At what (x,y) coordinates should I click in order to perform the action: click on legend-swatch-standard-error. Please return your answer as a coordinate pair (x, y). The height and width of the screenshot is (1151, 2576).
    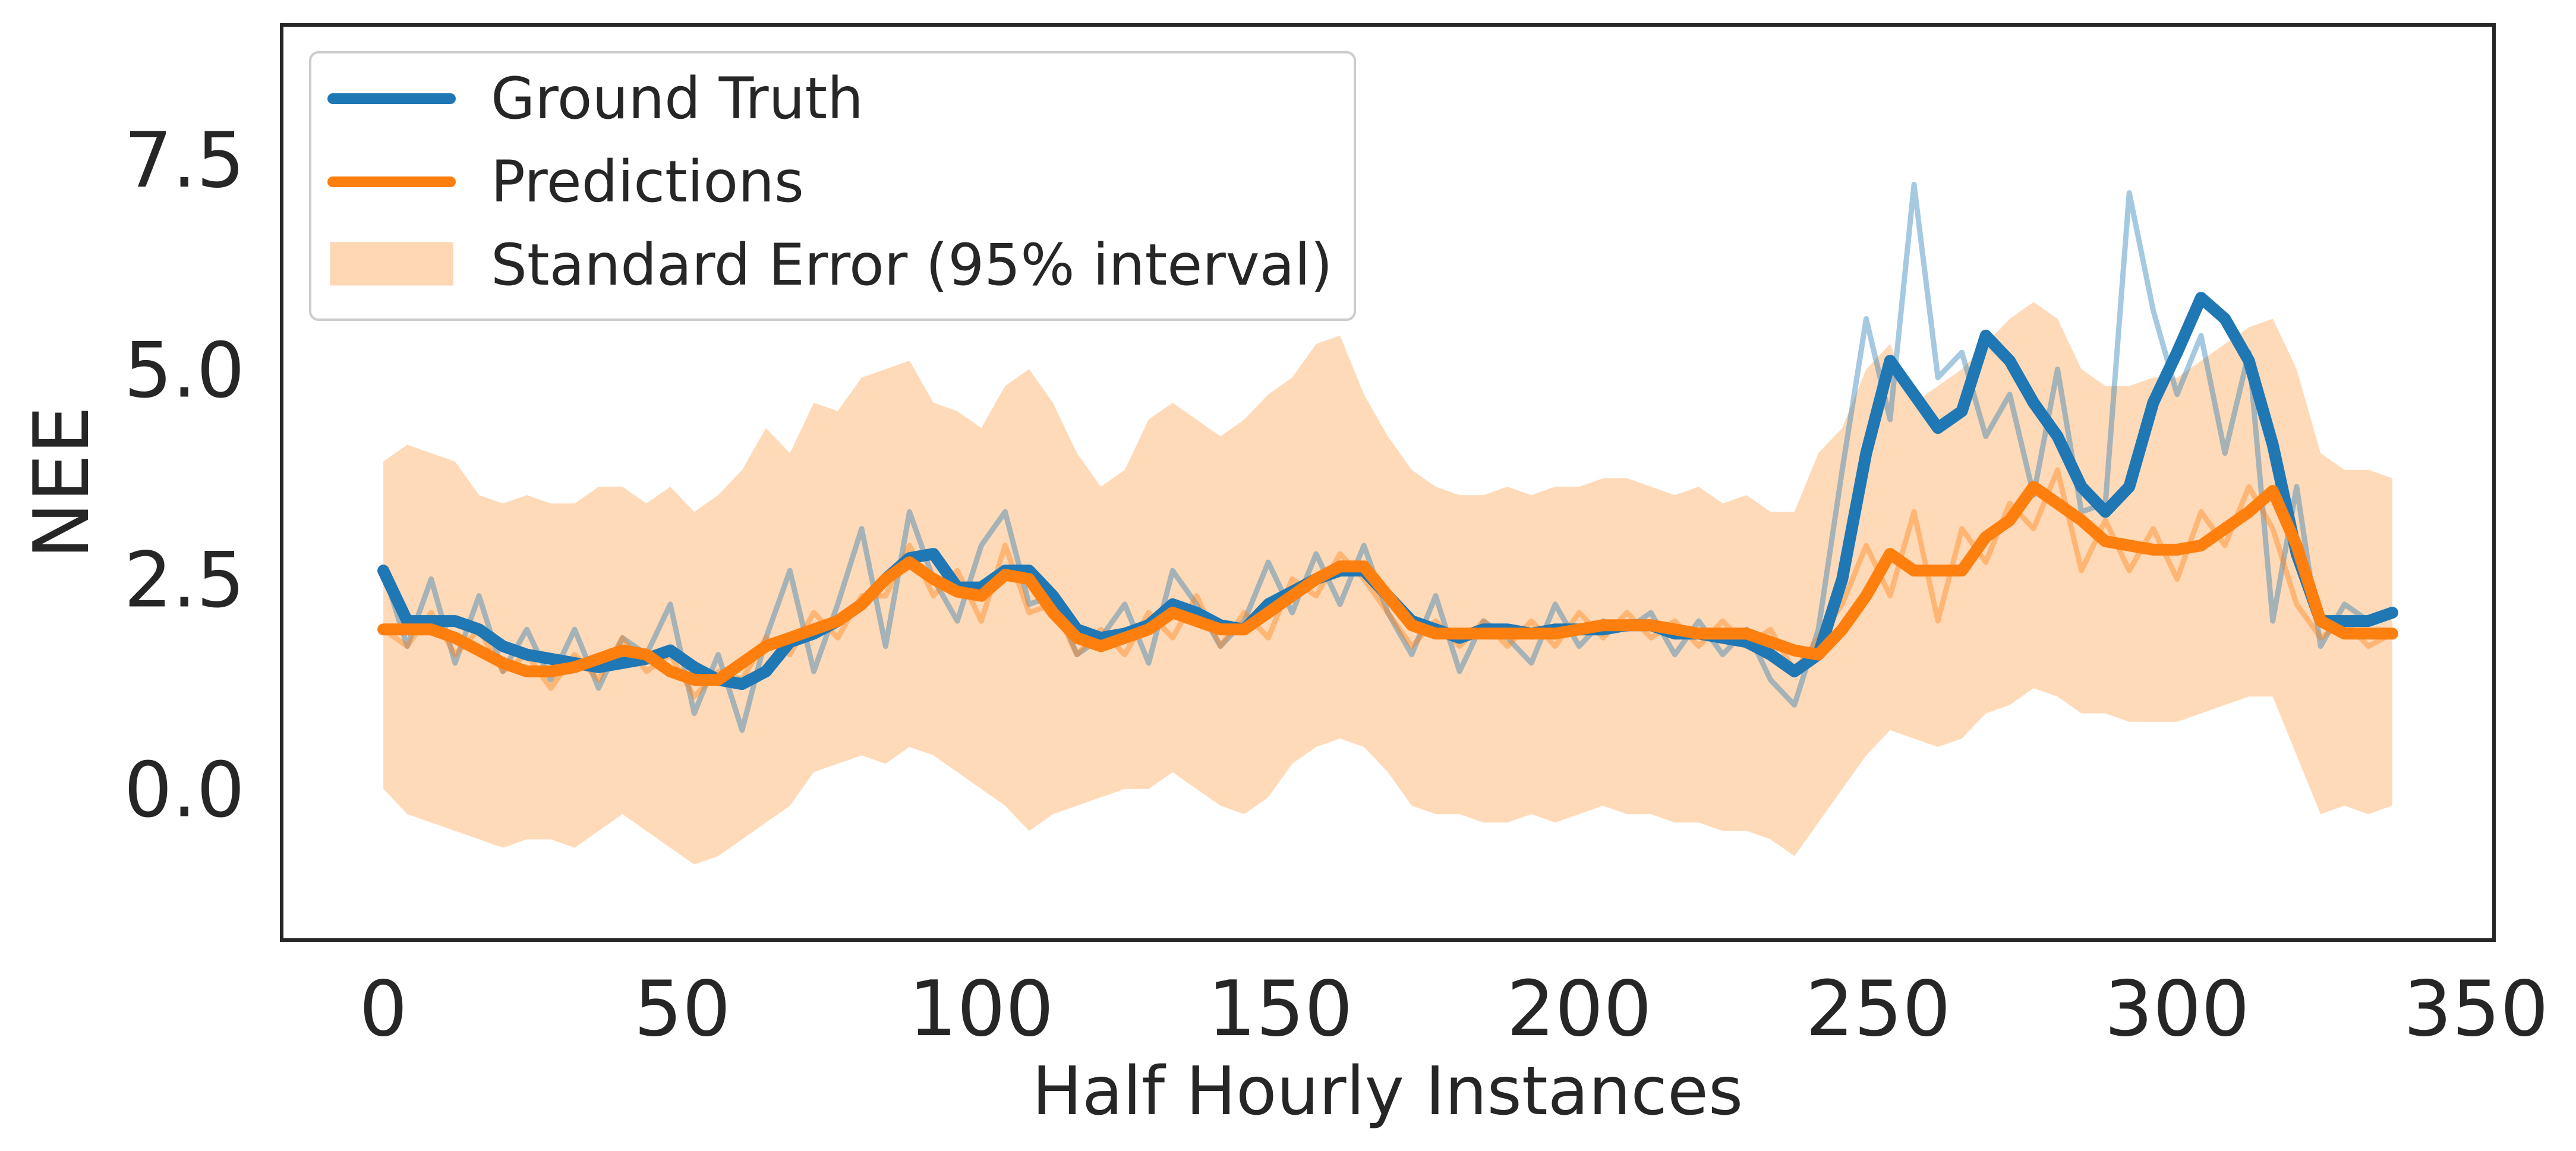
    Looking at the image, I should click on (392, 264).